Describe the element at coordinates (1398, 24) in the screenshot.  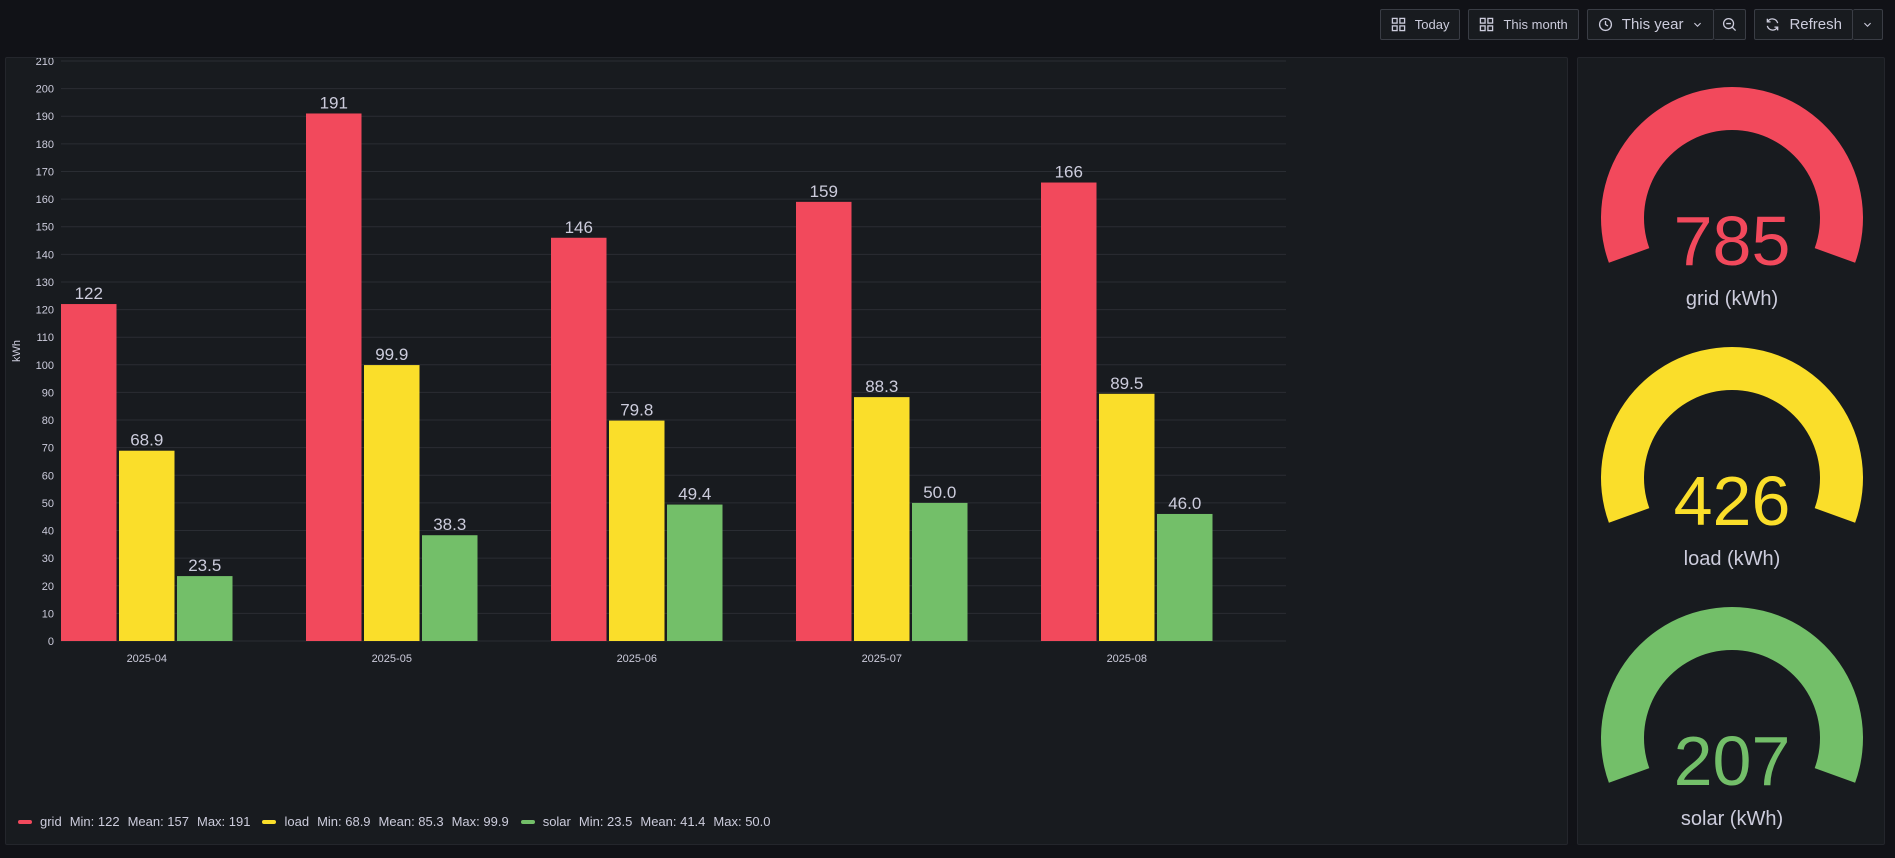
I see `dashboard-grid-icon` at that location.